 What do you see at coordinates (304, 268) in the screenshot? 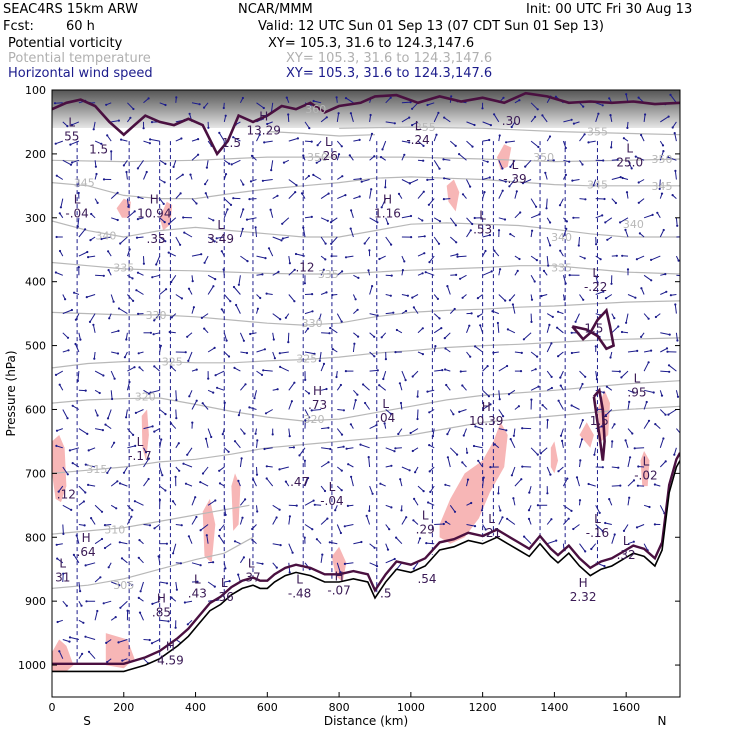
I see `pv-value-label: .12` at bounding box center [304, 268].